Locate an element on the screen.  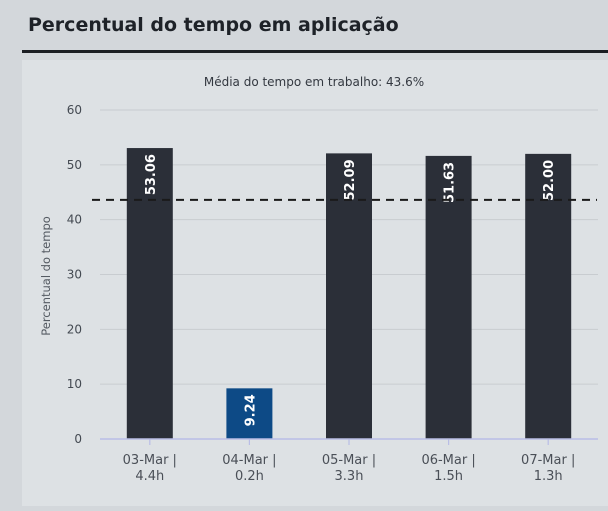
y-tick-label: 50 is located at coordinates (74, 165).